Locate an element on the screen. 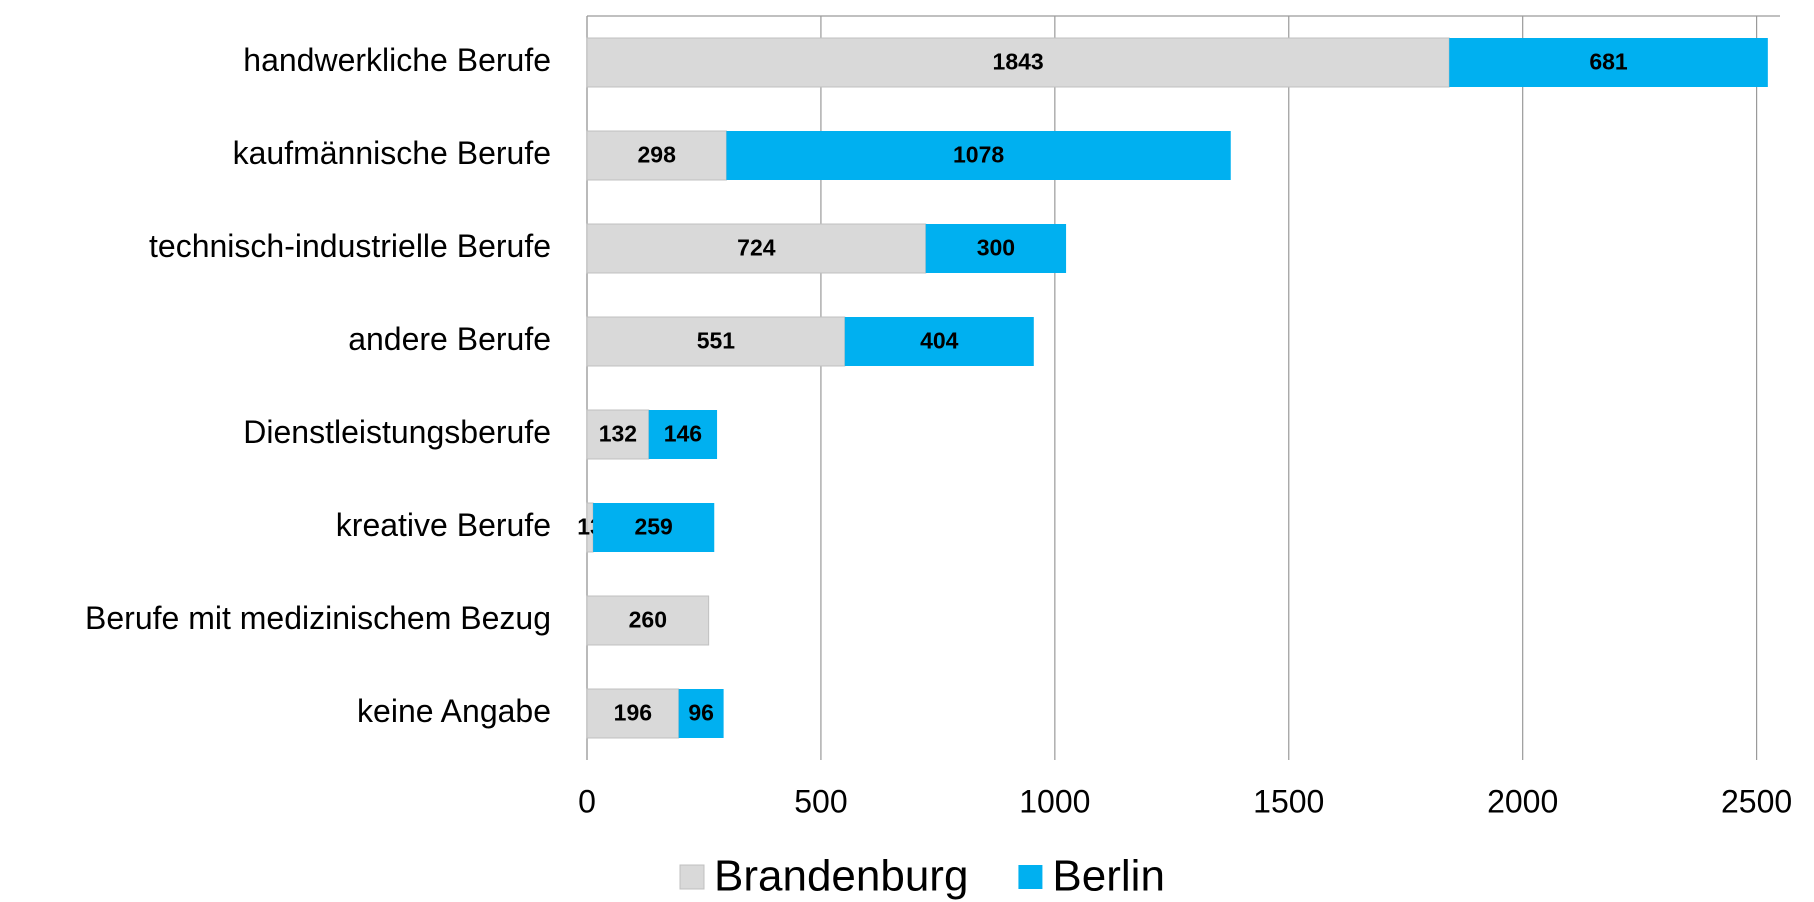 Image resolution: width=1814 pixels, height=902 pixels. x-tick-label: 1000 is located at coordinates (1054, 801).